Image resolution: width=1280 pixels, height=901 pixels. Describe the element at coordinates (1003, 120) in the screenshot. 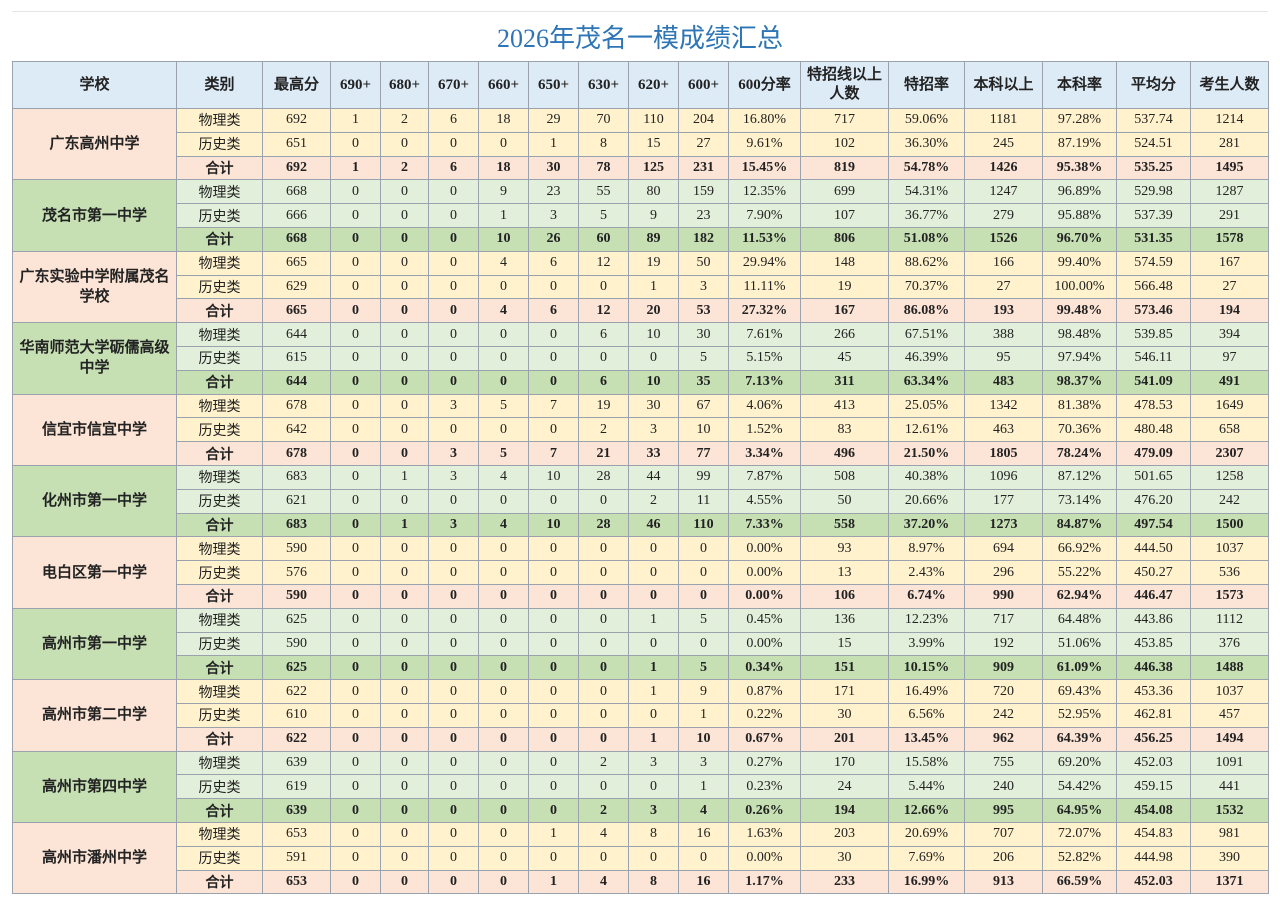

I see `value-cell: 1181` at that location.